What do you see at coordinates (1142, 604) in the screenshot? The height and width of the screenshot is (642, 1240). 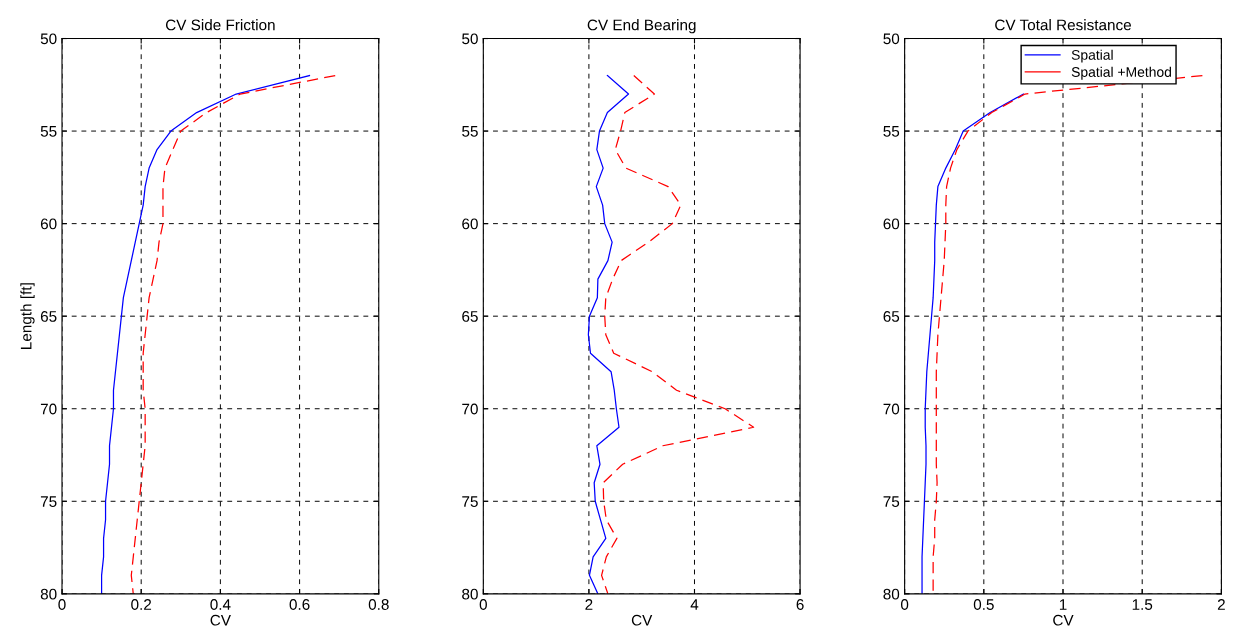 I see `x-tick-label: 1.5` at bounding box center [1142, 604].